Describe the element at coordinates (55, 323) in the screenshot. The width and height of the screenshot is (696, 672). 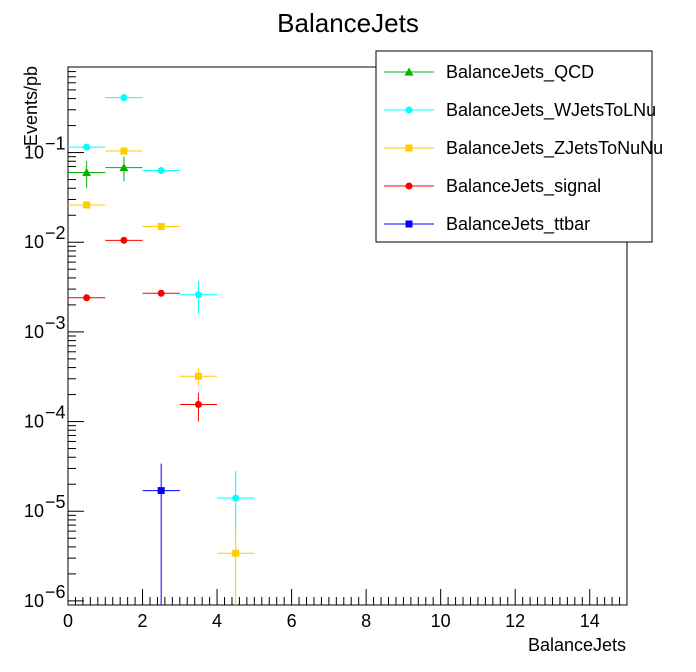
I see `y-tick-exponent: −3` at that location.